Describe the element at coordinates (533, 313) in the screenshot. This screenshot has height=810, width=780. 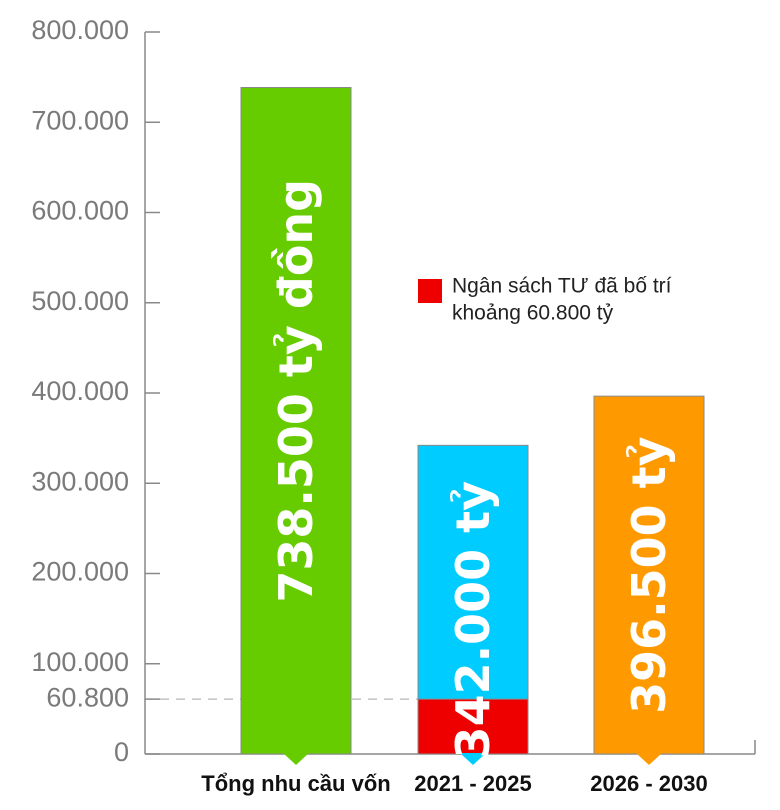
I see `legend-label-line2: khoảng 60.800 tỷ` at that location.